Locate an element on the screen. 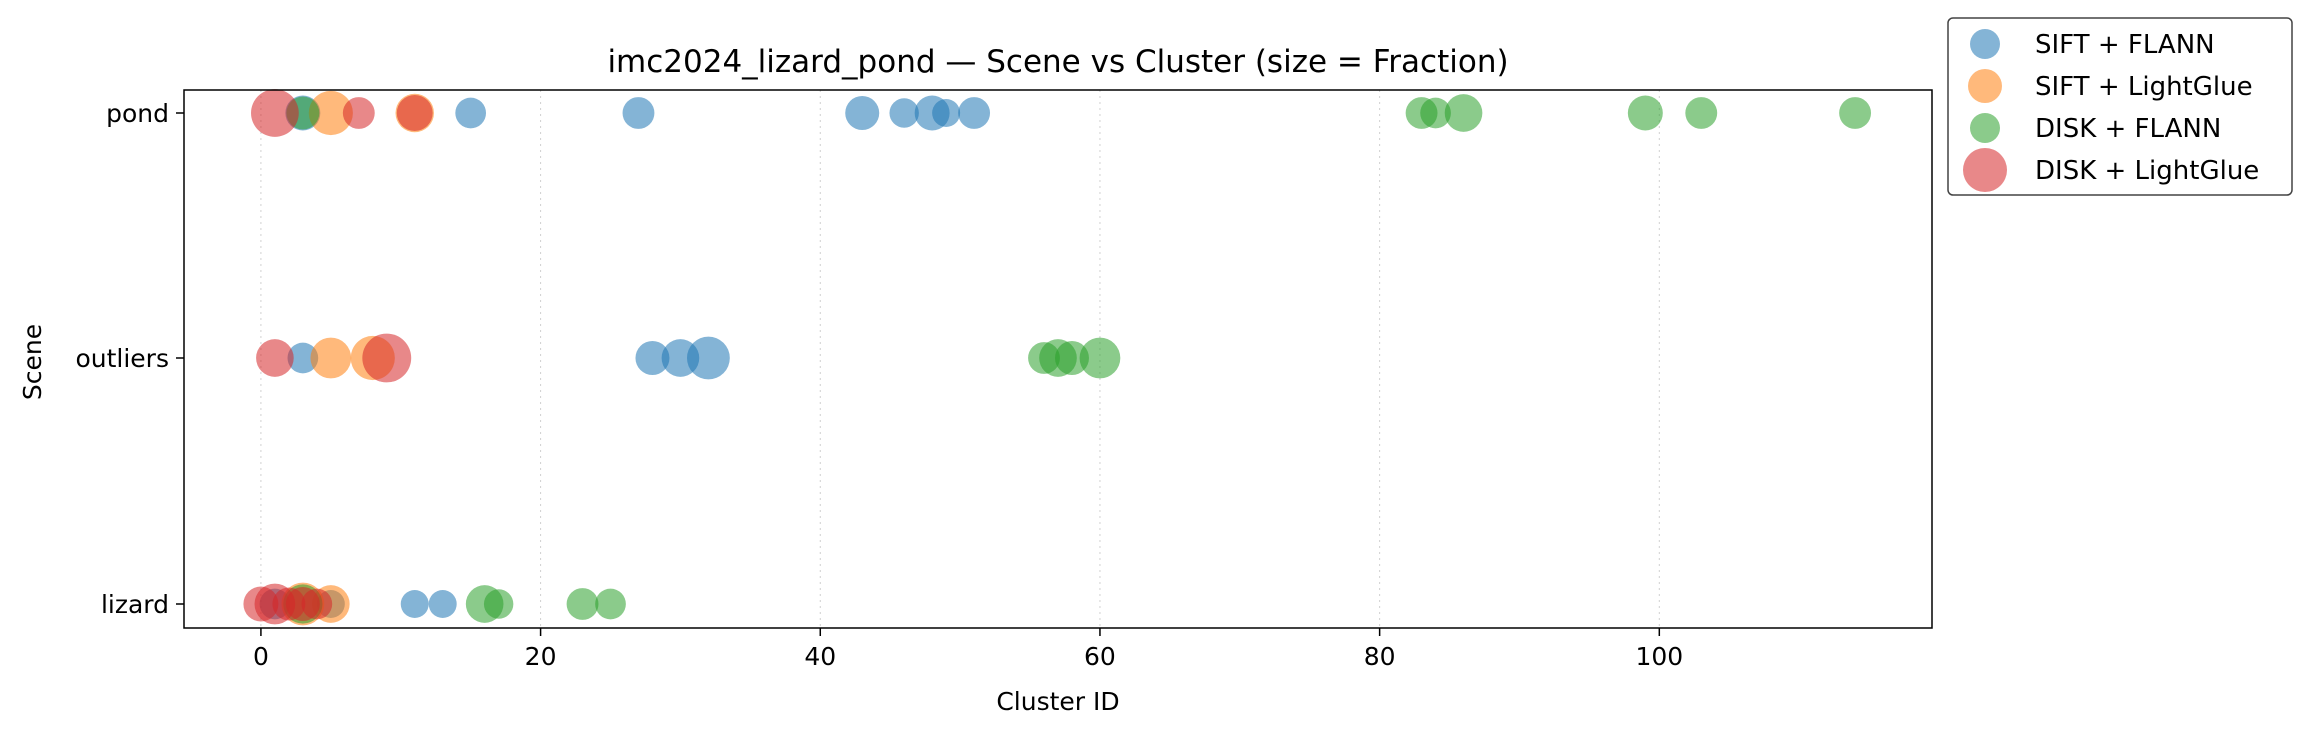  x-tick-label: 100 is located at coordinates (1659, 656).